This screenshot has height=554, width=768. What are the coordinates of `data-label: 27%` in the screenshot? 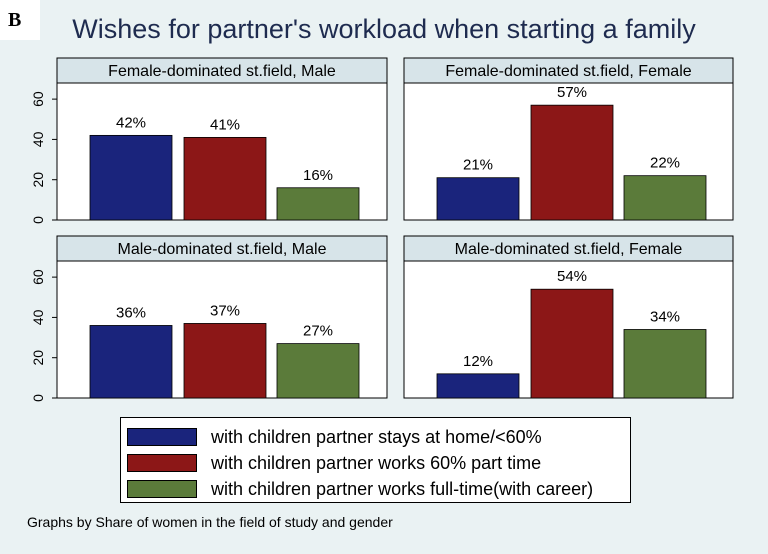 It's located at (318, 331).